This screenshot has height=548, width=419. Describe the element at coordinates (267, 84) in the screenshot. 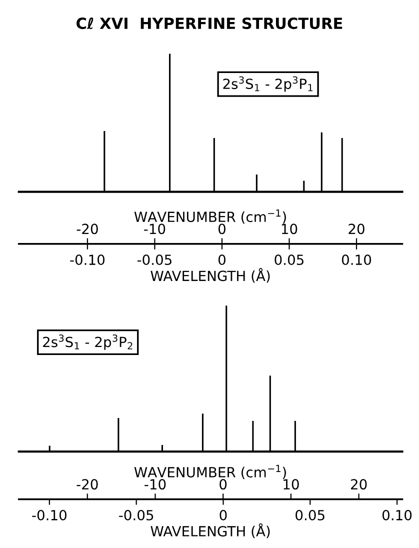

I see `annotation: 2s$^{3}$S$_{1}$ - 2p$^{3}$P$_{1}$` at that location.